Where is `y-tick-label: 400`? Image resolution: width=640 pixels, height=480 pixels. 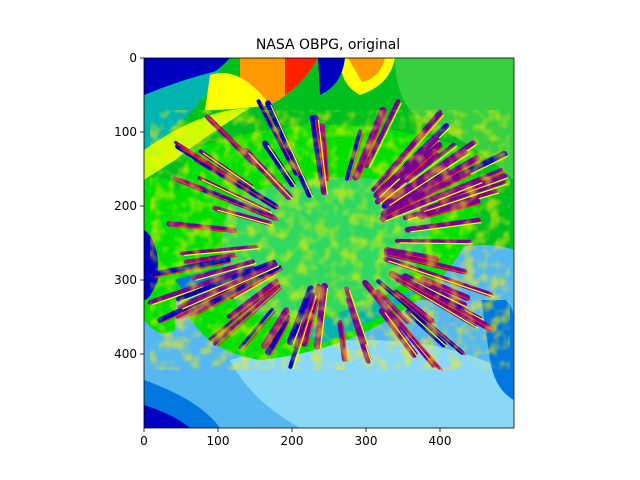
y-tick-label: 400 is located at coordinates (125, 354).